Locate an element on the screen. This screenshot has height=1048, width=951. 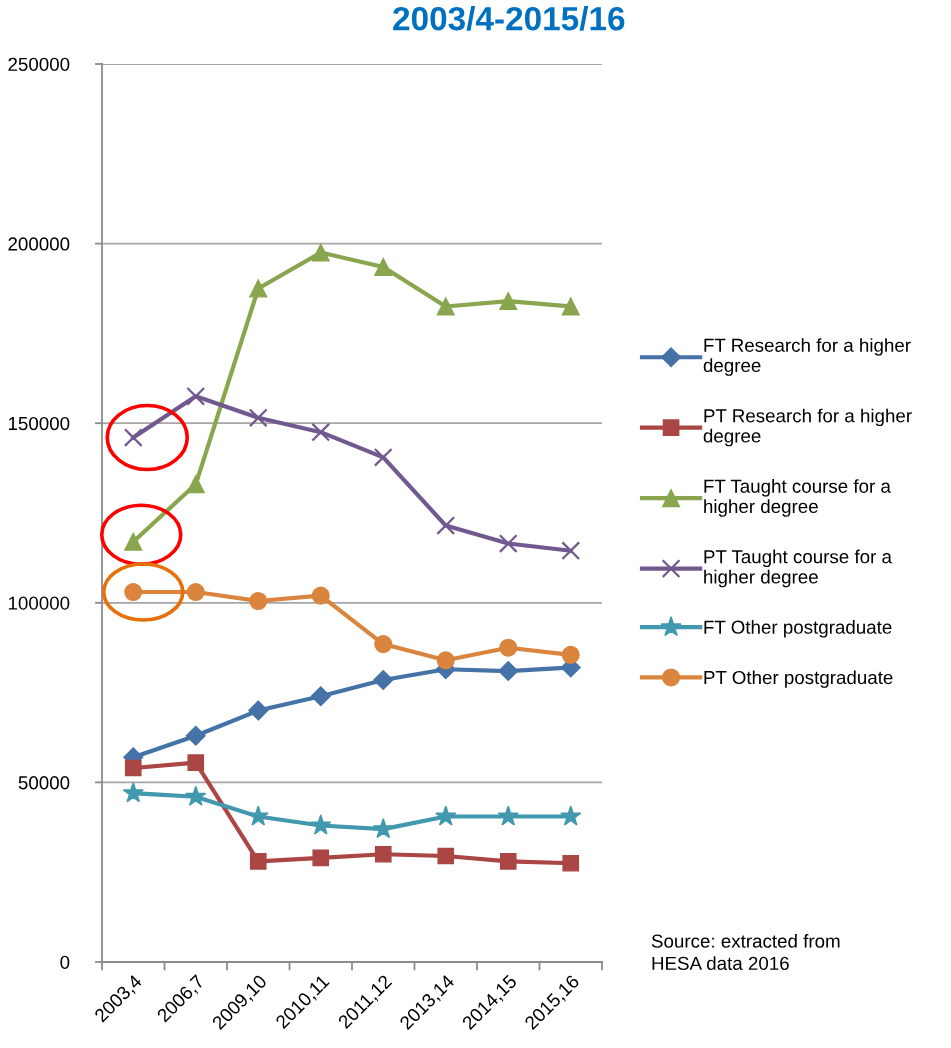
legend-label: PT Other postgraduate is located at coordinates (798, 679).